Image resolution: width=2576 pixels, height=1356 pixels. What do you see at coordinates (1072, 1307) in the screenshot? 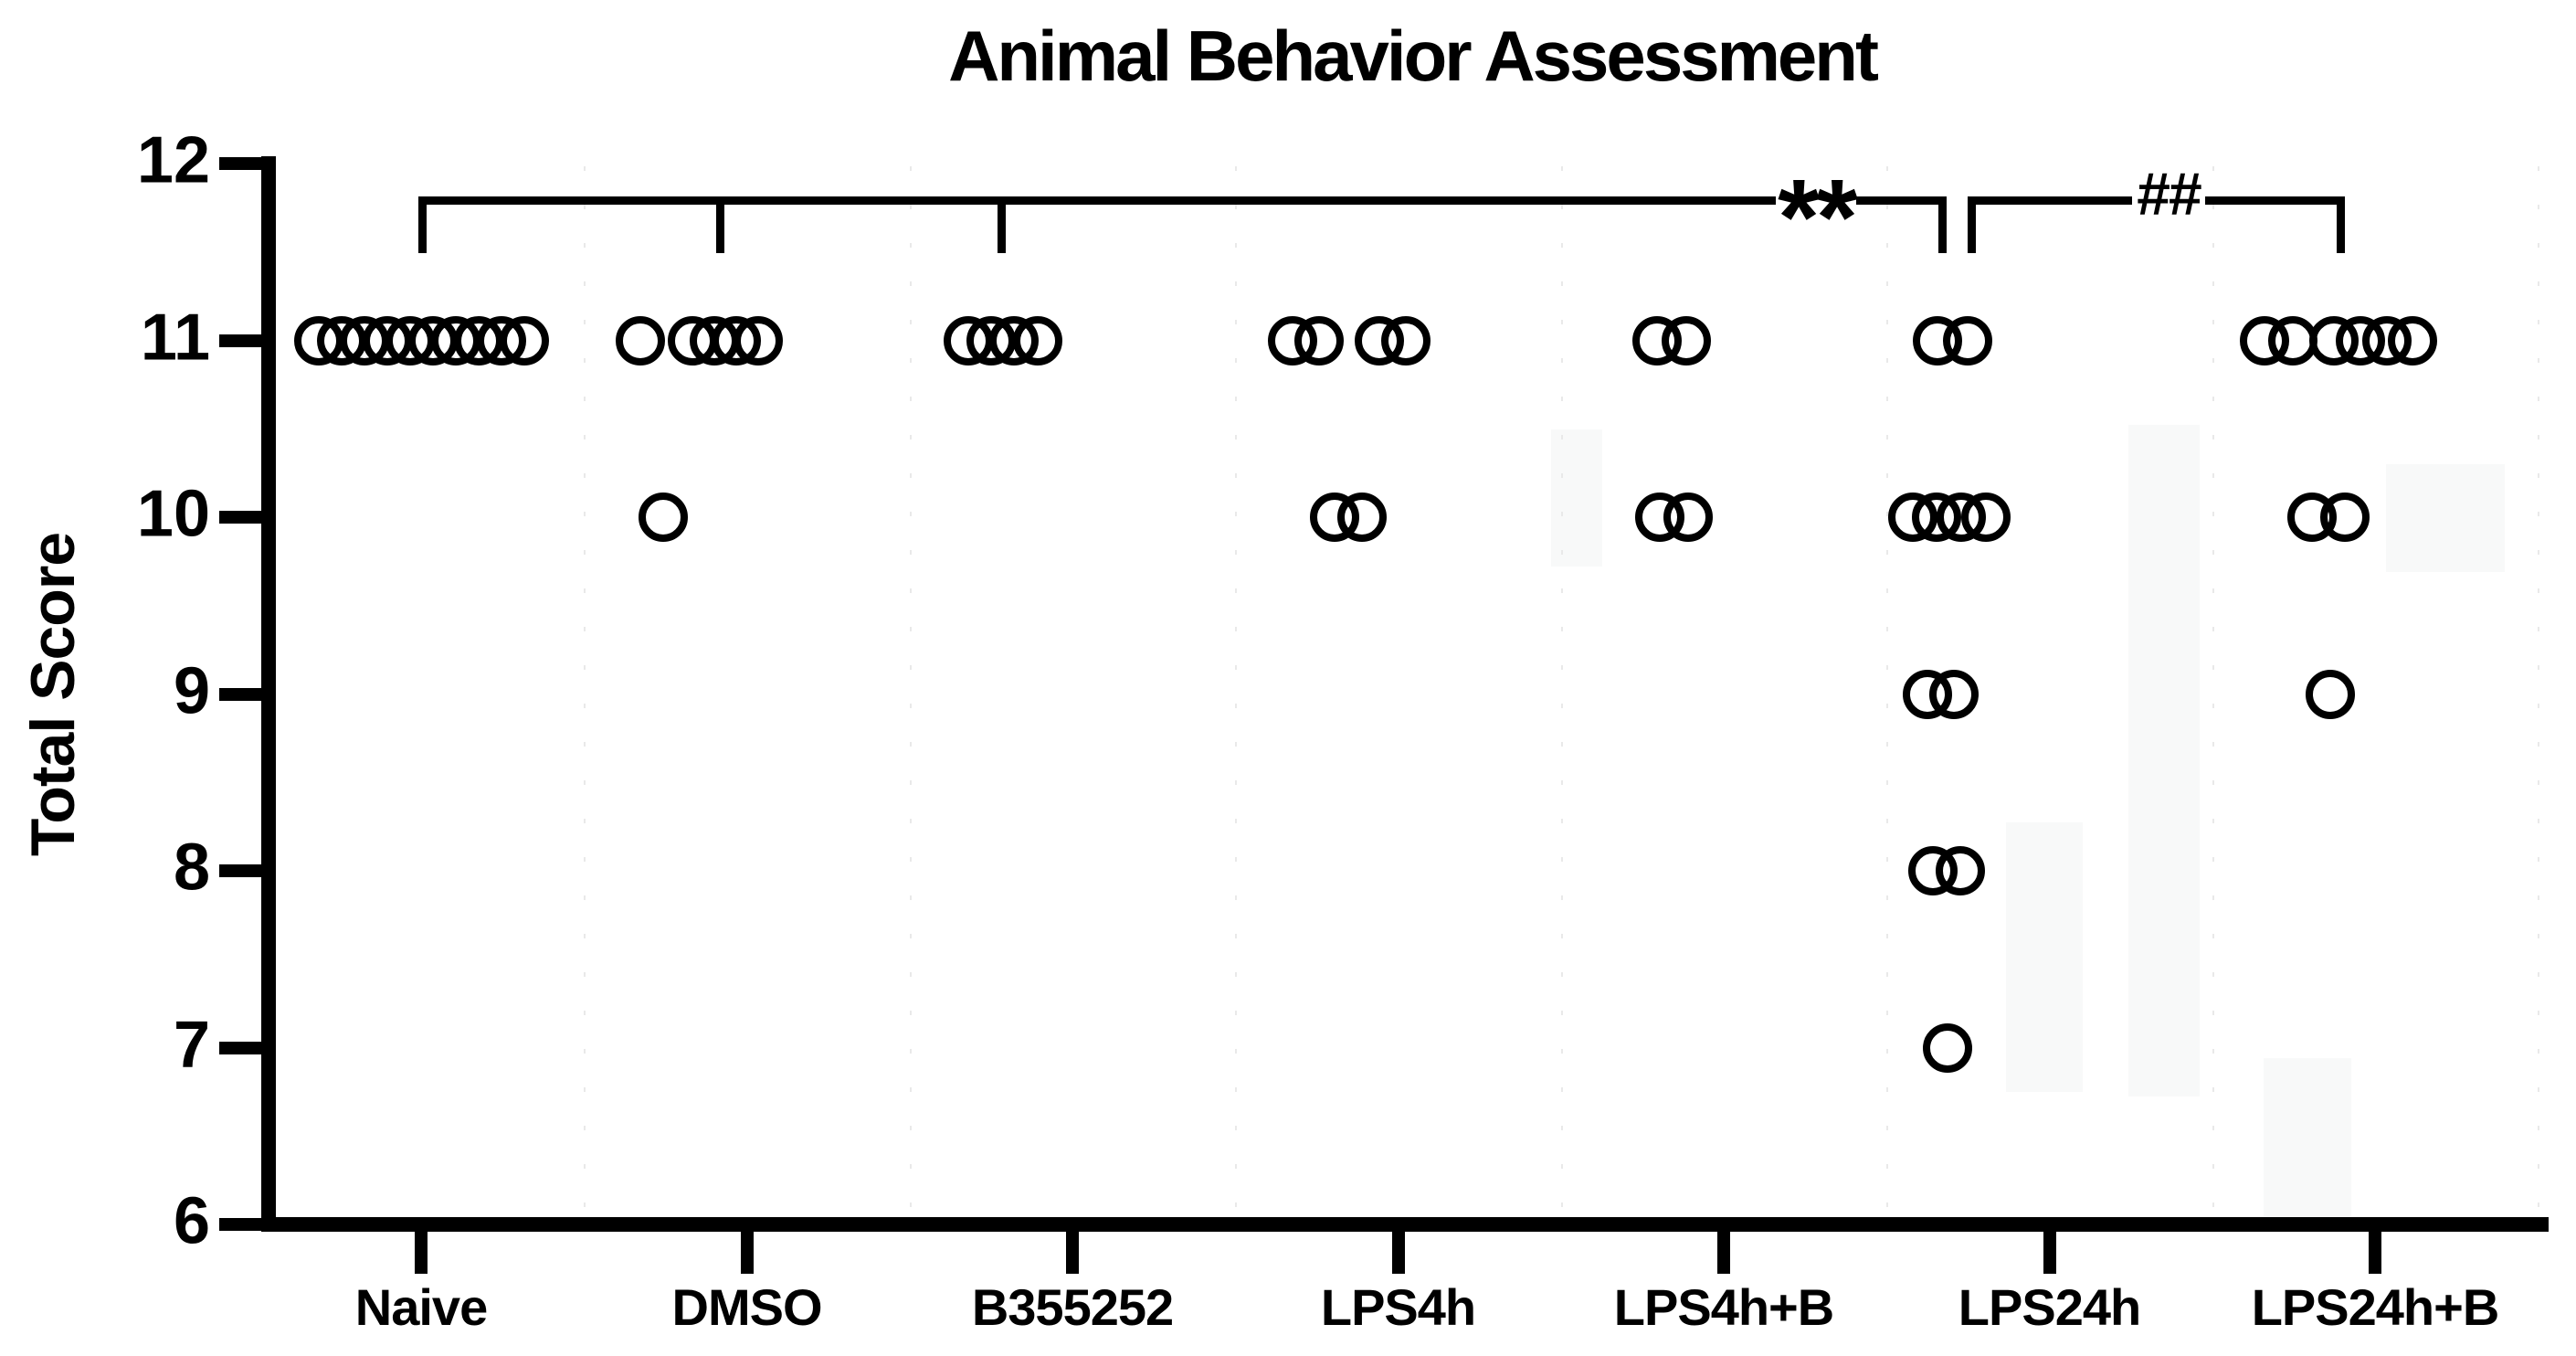
I see `x-tick-label-b355252: B355252` at bounding box center [1072, 1307].